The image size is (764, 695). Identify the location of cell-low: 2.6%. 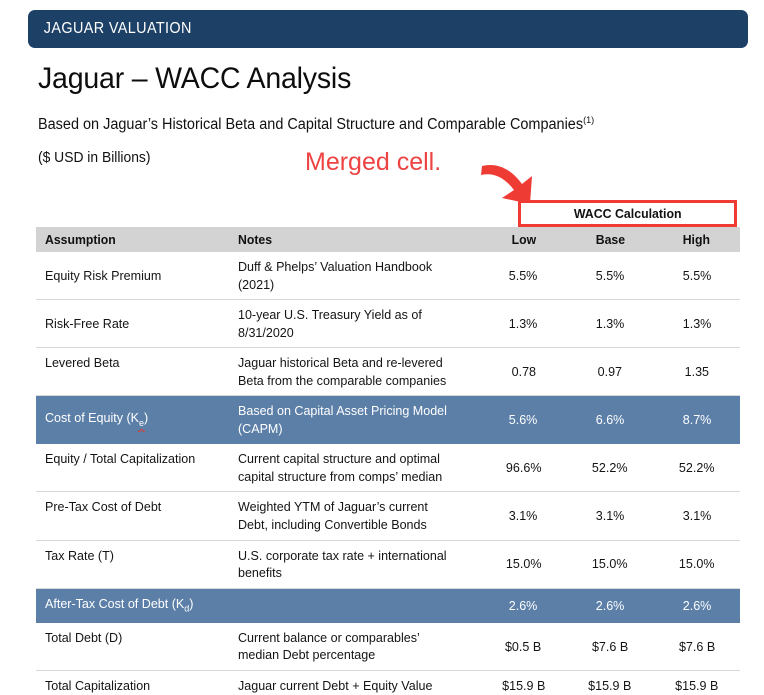
(523, 605).